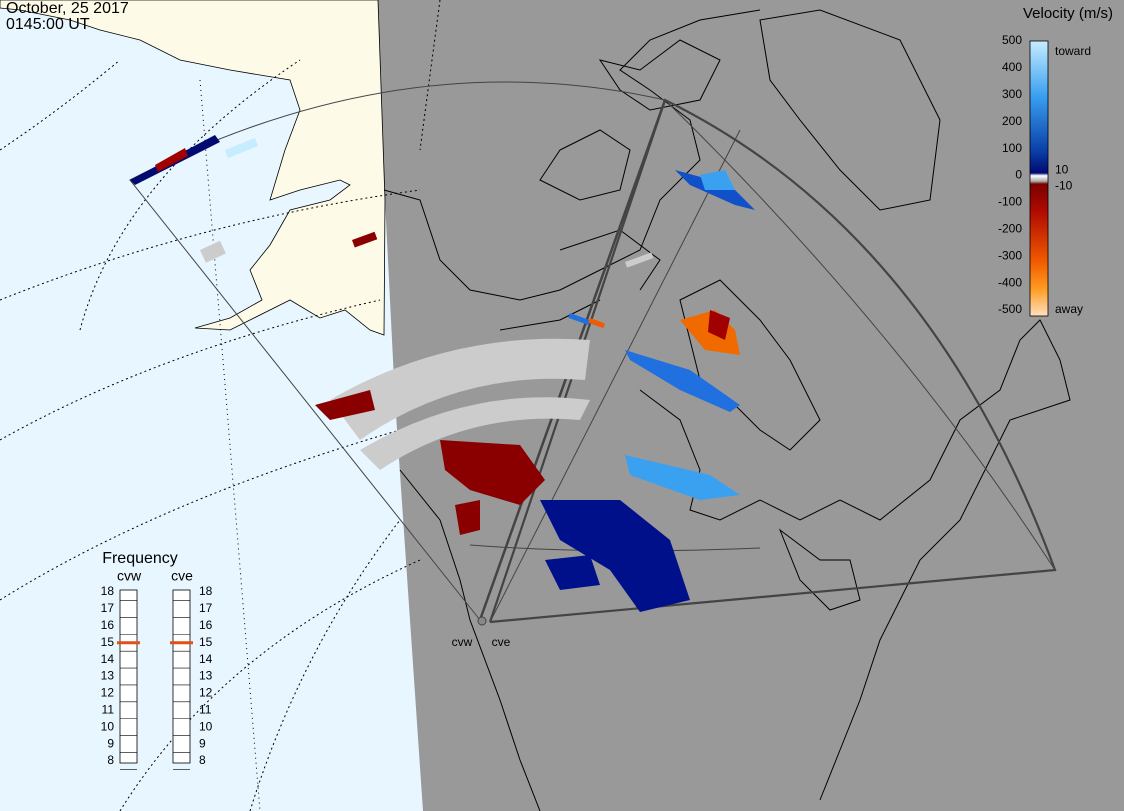  I want to click on toward-label: toward, so click(1073, 51).